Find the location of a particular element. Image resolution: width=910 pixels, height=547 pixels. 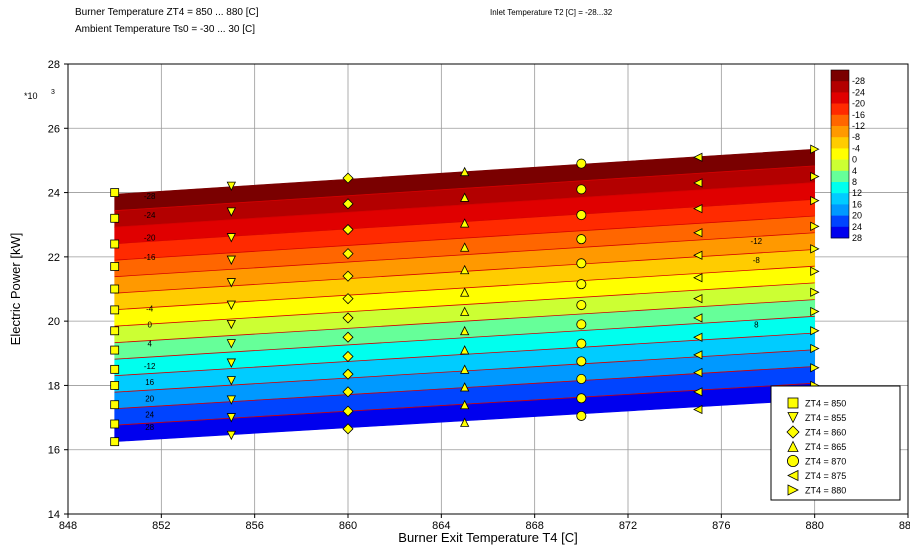

colorbar-label: -4 is located at coordinates (856, 148).